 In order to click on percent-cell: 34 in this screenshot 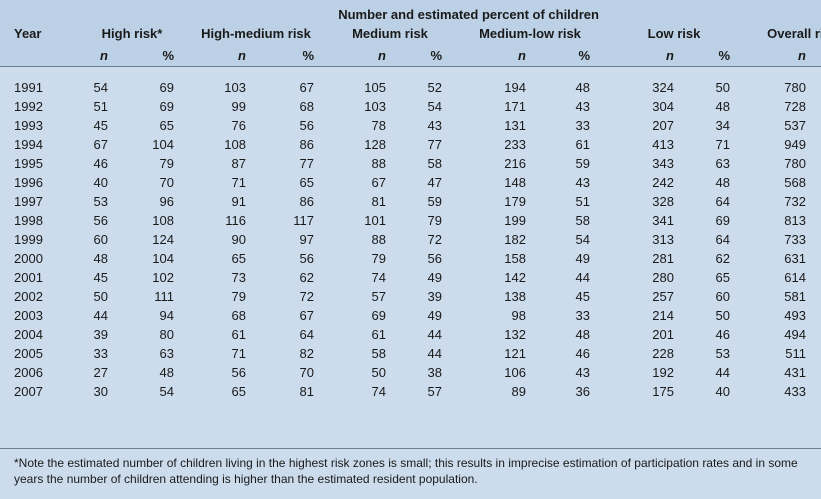, I will do `click(722, 125)`.